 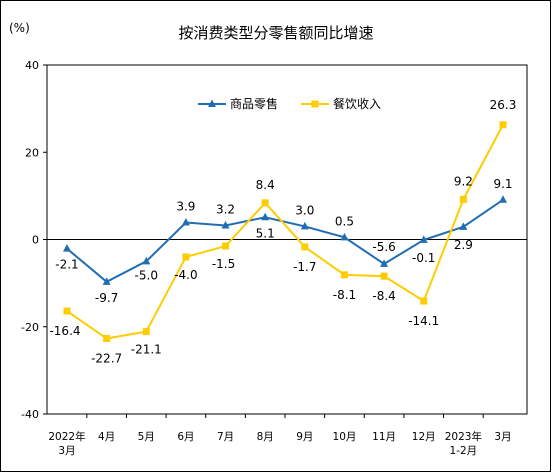 What do you see at coordinates (304, 437) in the screenshot?
I see `x-tick-label: 9月` at bounding box center [304, 437].